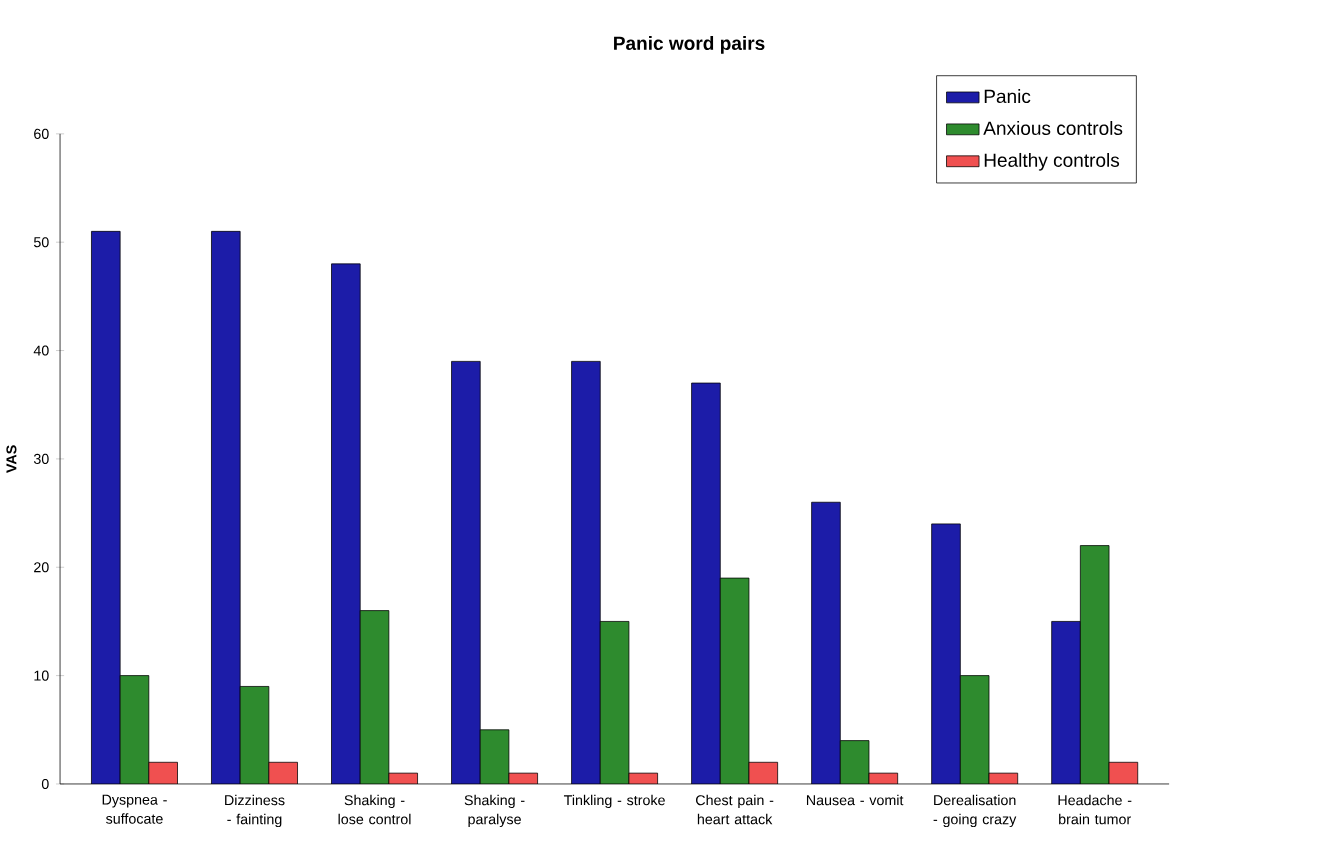 The width and height of the screenshot is (1320, 852). Describe the element at coordinates (374, 809) in the screenshot. I see `x-tick-label: Shaking - lose control` at that location.